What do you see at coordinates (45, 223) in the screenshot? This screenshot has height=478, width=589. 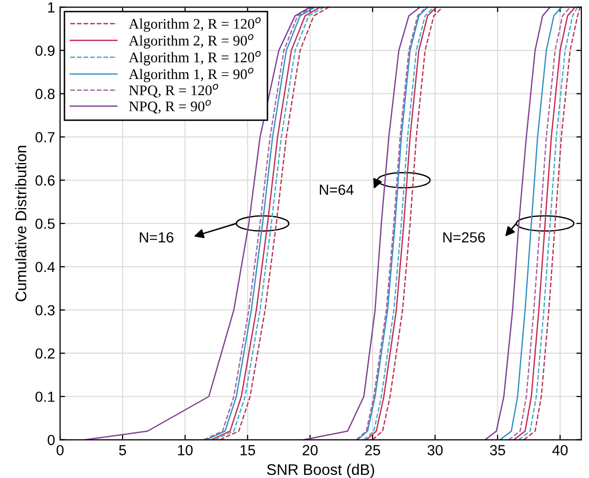 I see `y-tick-label: 0.5` at bounding box center [45, 223].